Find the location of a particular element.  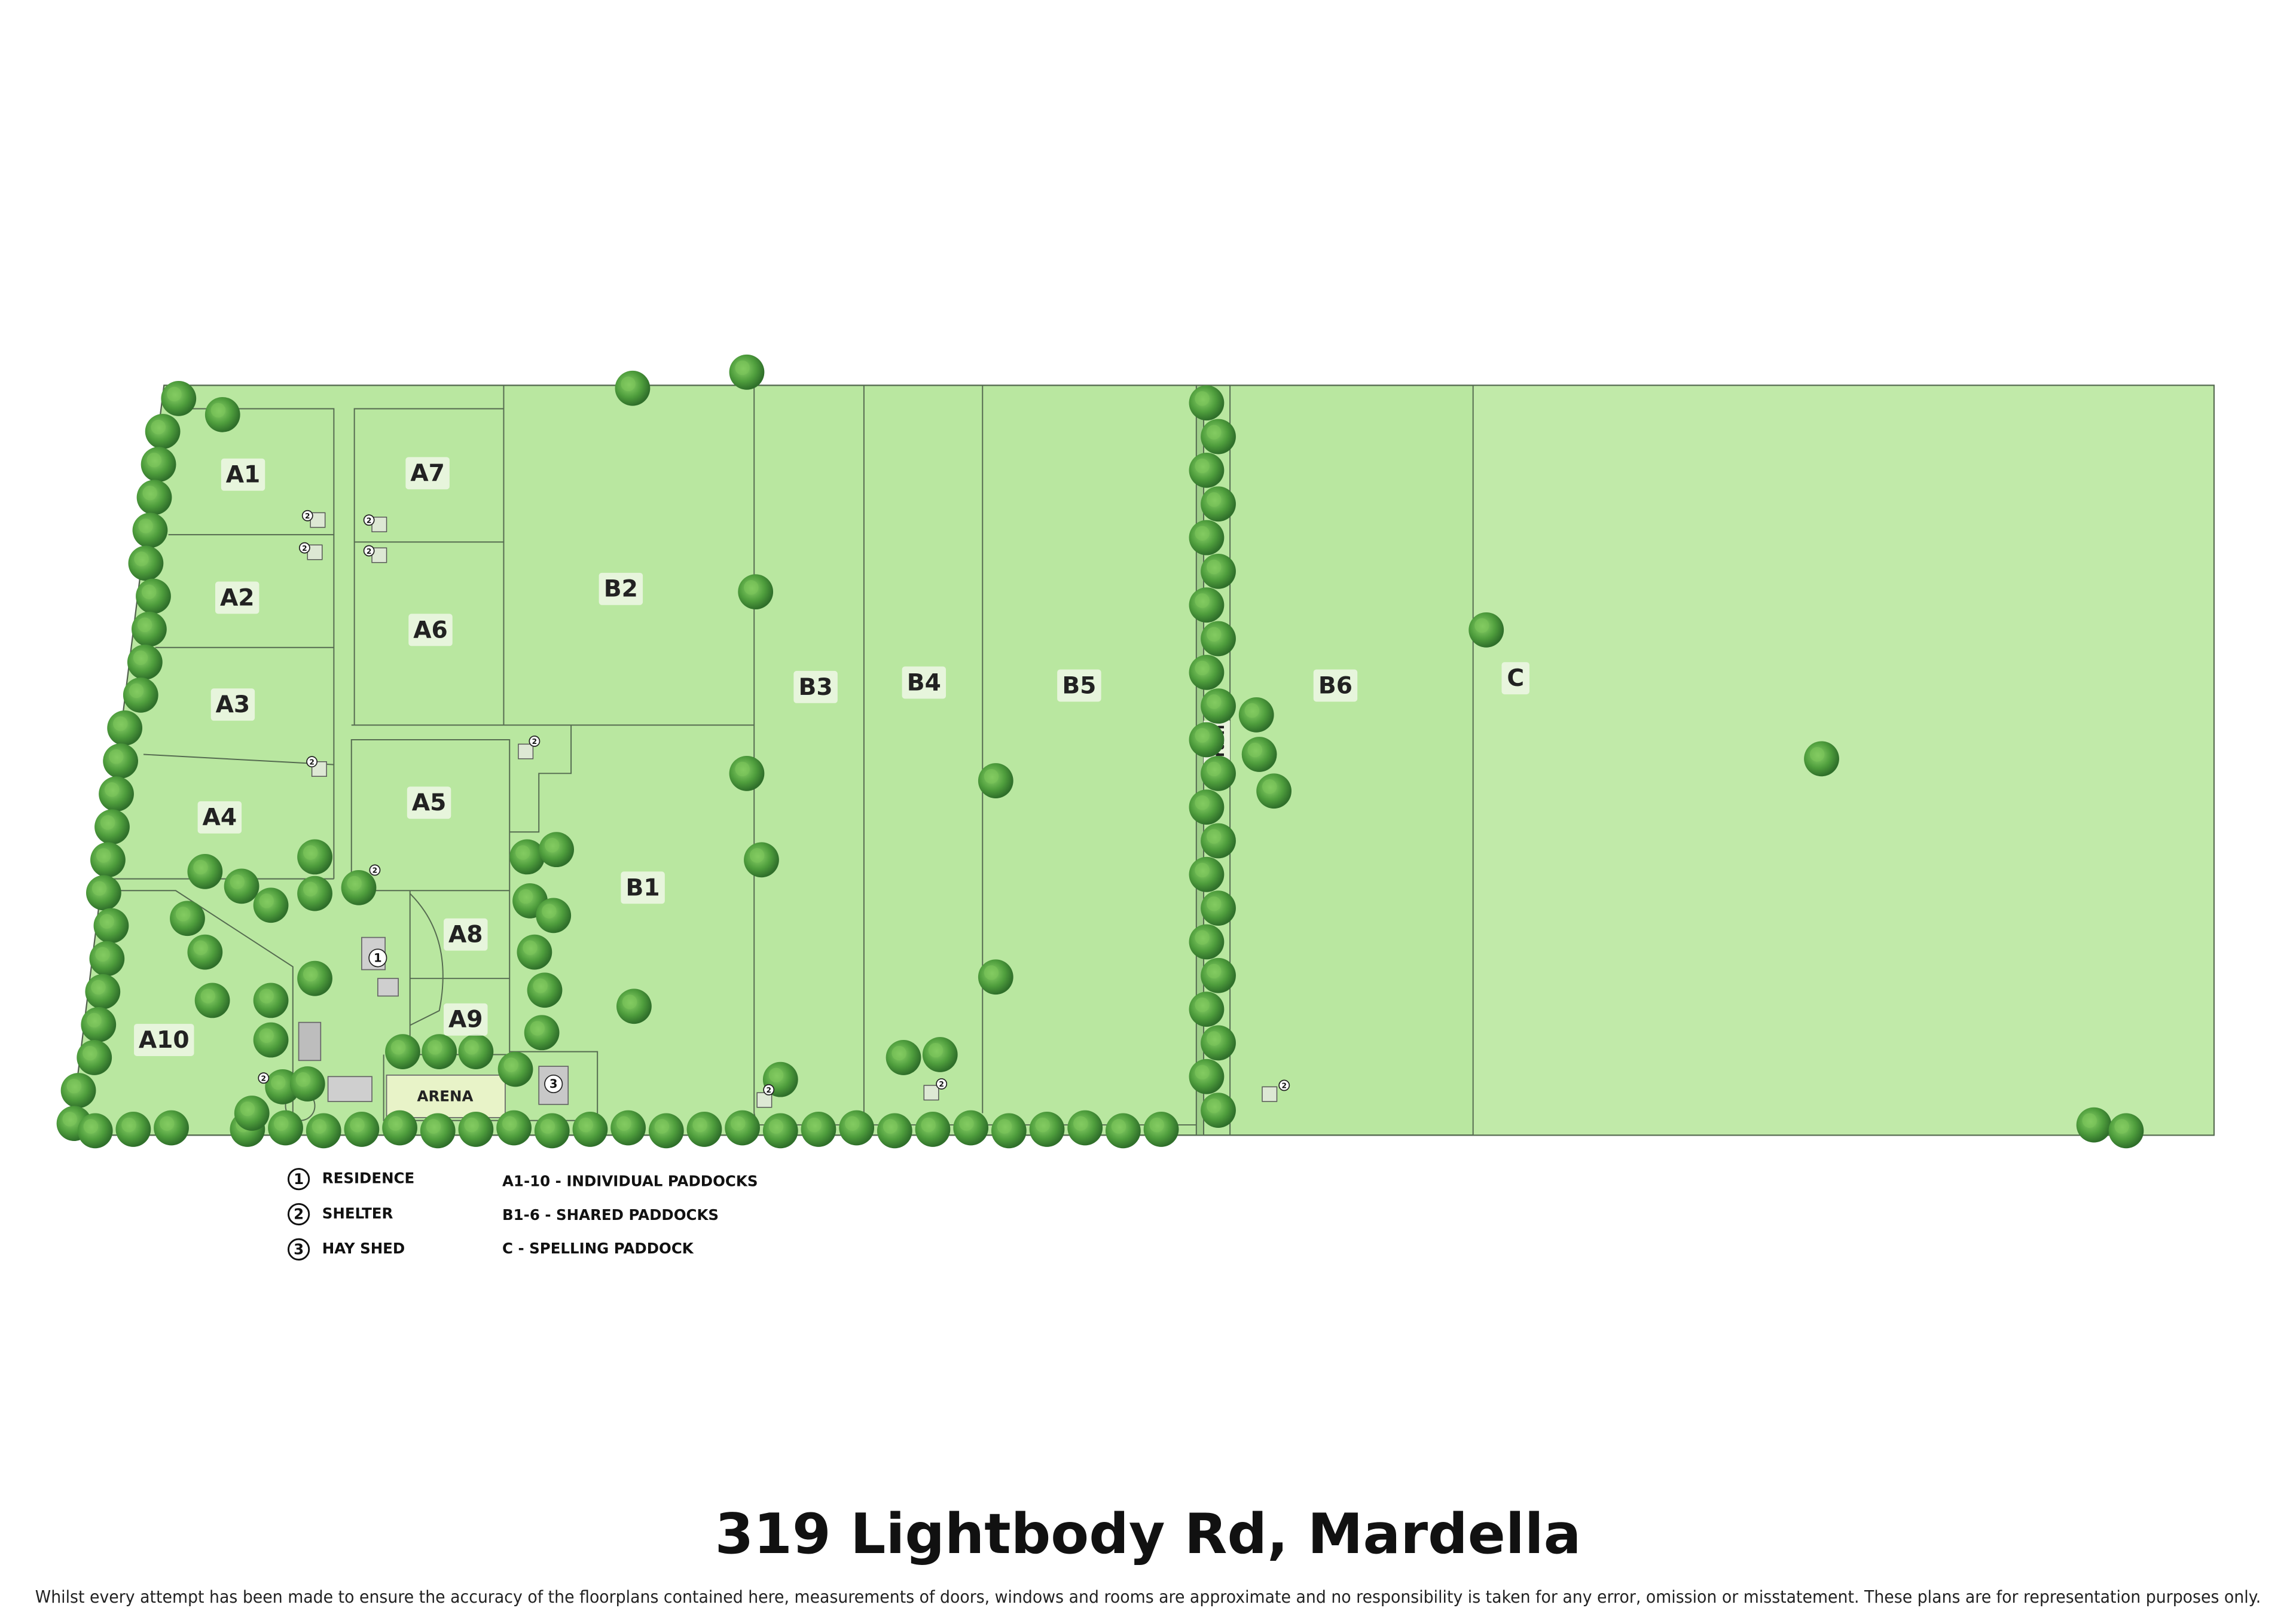

paddock-label: A5 is located at coordinates (429, 802).